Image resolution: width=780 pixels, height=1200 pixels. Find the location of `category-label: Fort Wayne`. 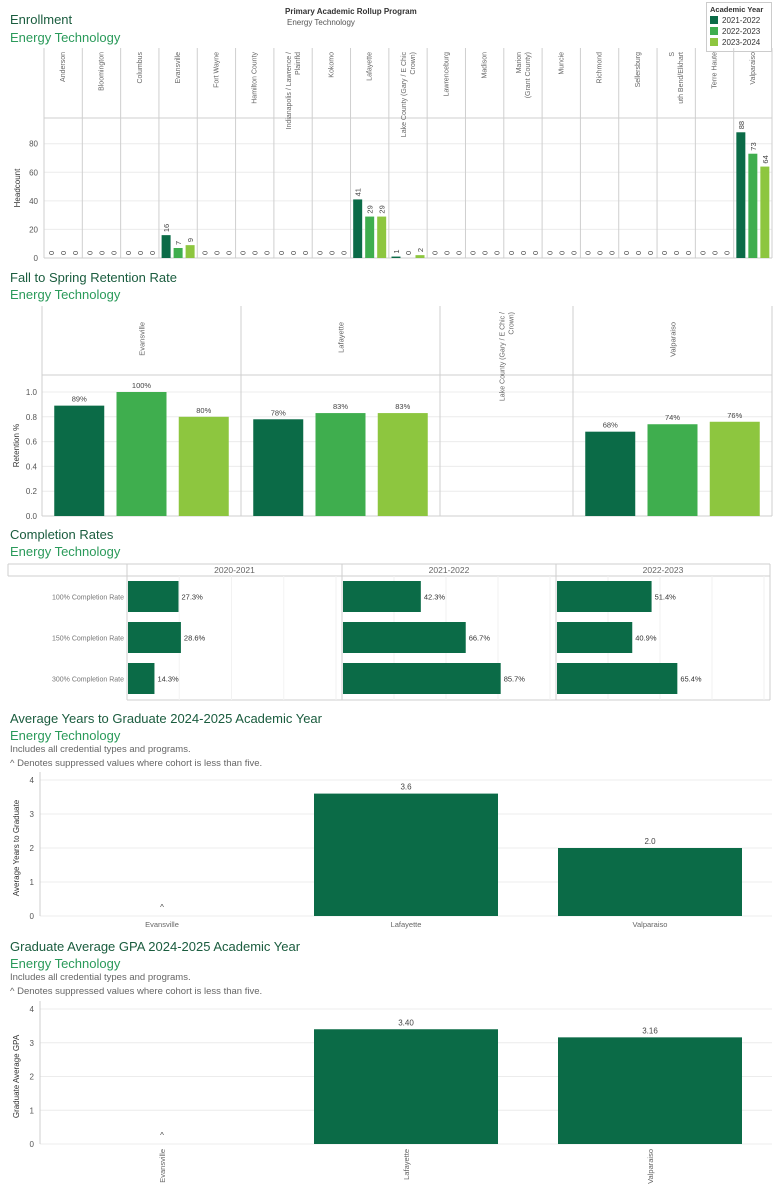

category-label: Fort Wayne is located at coordinates (216, 70).